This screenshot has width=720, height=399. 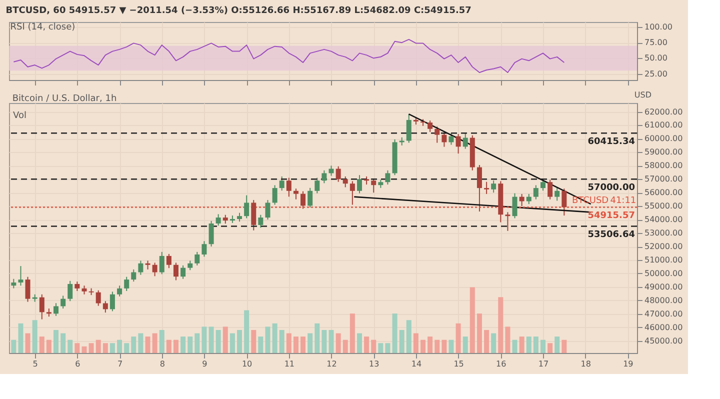 What do you see at coordinates (663, 206) in the screenshot?
I see `y-tick-label: 55000.00` at bounding box center [663, 206].